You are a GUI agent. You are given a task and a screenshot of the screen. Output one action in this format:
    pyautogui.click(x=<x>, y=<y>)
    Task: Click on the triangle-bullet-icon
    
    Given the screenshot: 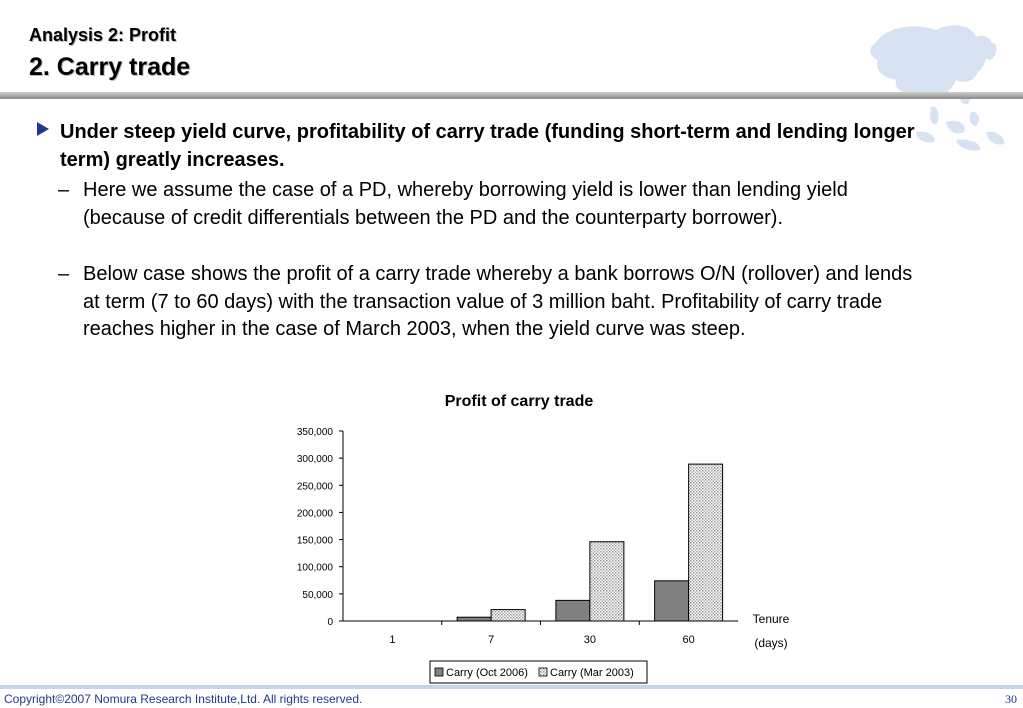 What is the action you would take?
    pyautogui.click(x=43, y=129)
    